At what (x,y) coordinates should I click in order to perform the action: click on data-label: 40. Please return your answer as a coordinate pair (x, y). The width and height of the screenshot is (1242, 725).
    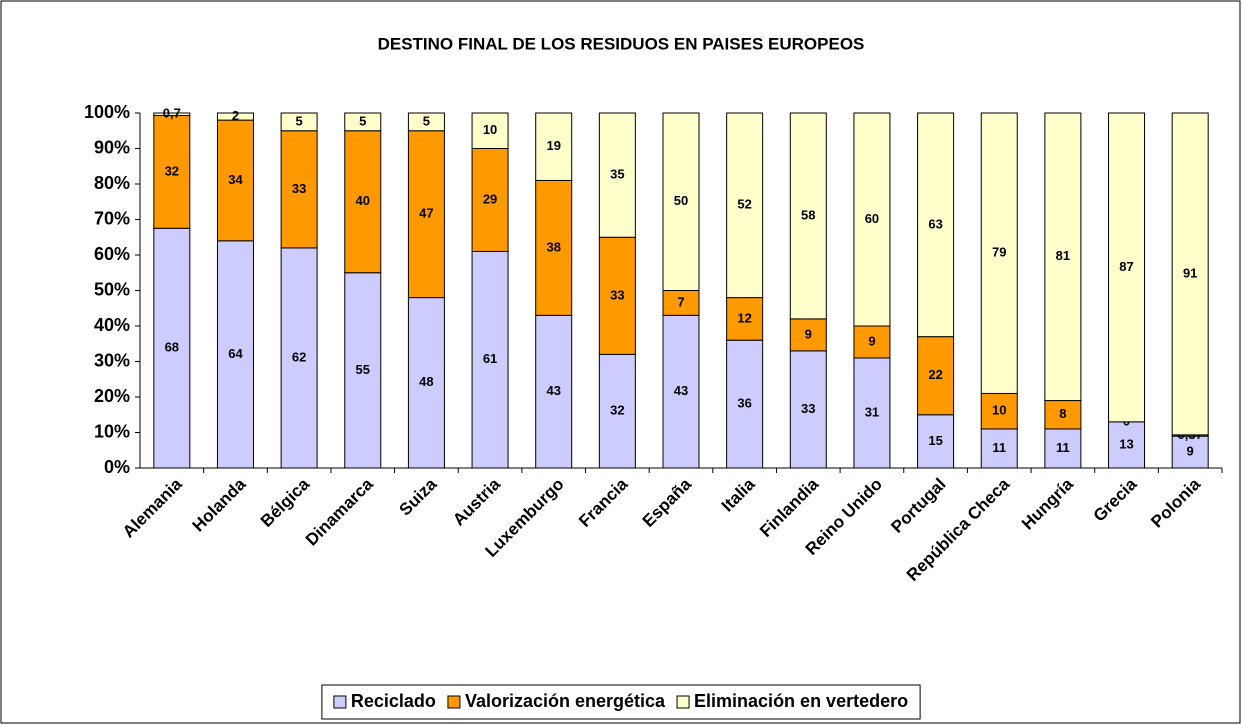
    Looking at the image, I should click on (363, 200).